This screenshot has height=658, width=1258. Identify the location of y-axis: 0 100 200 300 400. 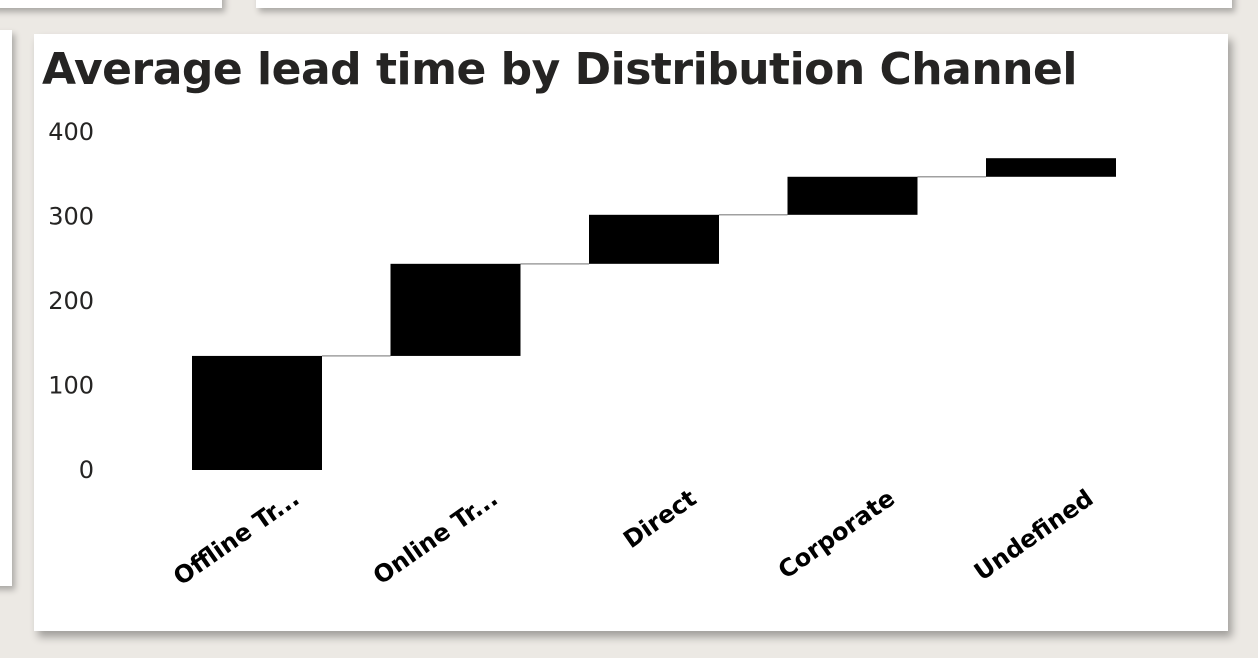
(71, 301).